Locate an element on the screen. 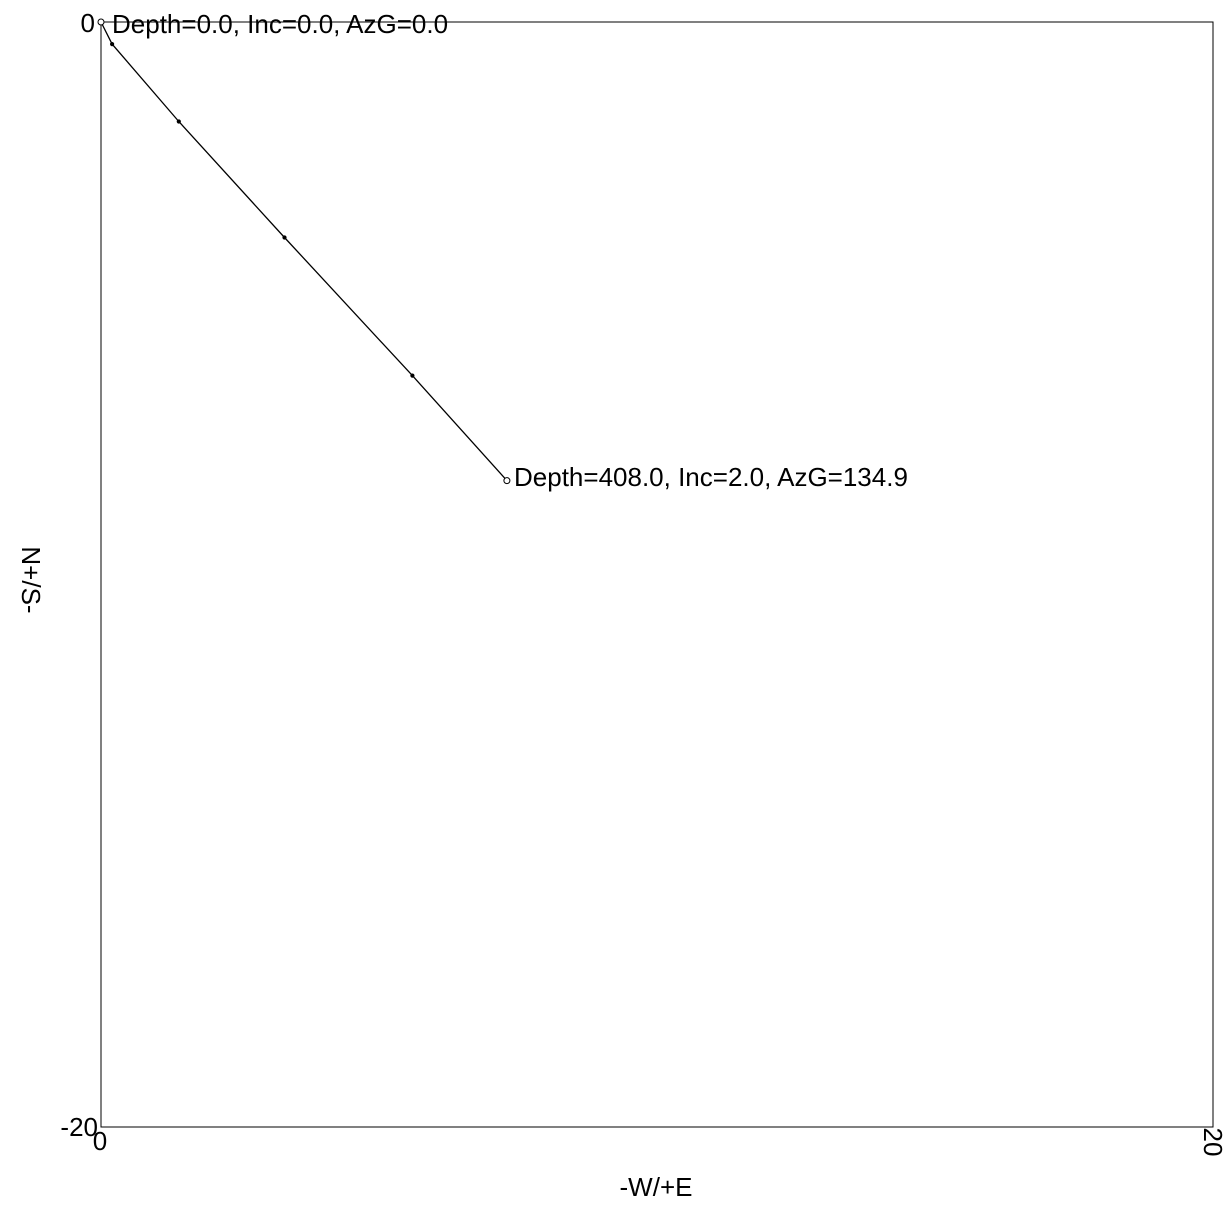  survey-end-point is located at coordinates (507, 481).